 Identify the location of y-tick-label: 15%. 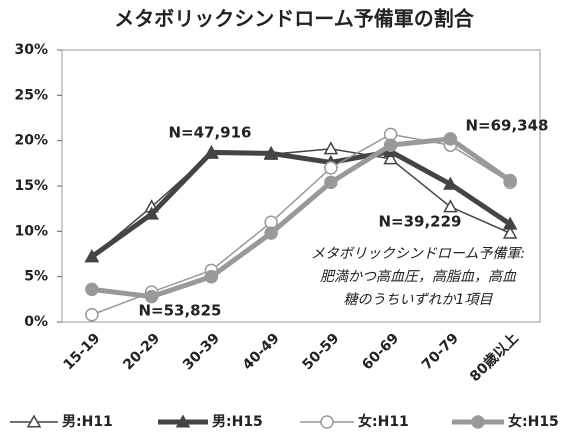
(31, 186).